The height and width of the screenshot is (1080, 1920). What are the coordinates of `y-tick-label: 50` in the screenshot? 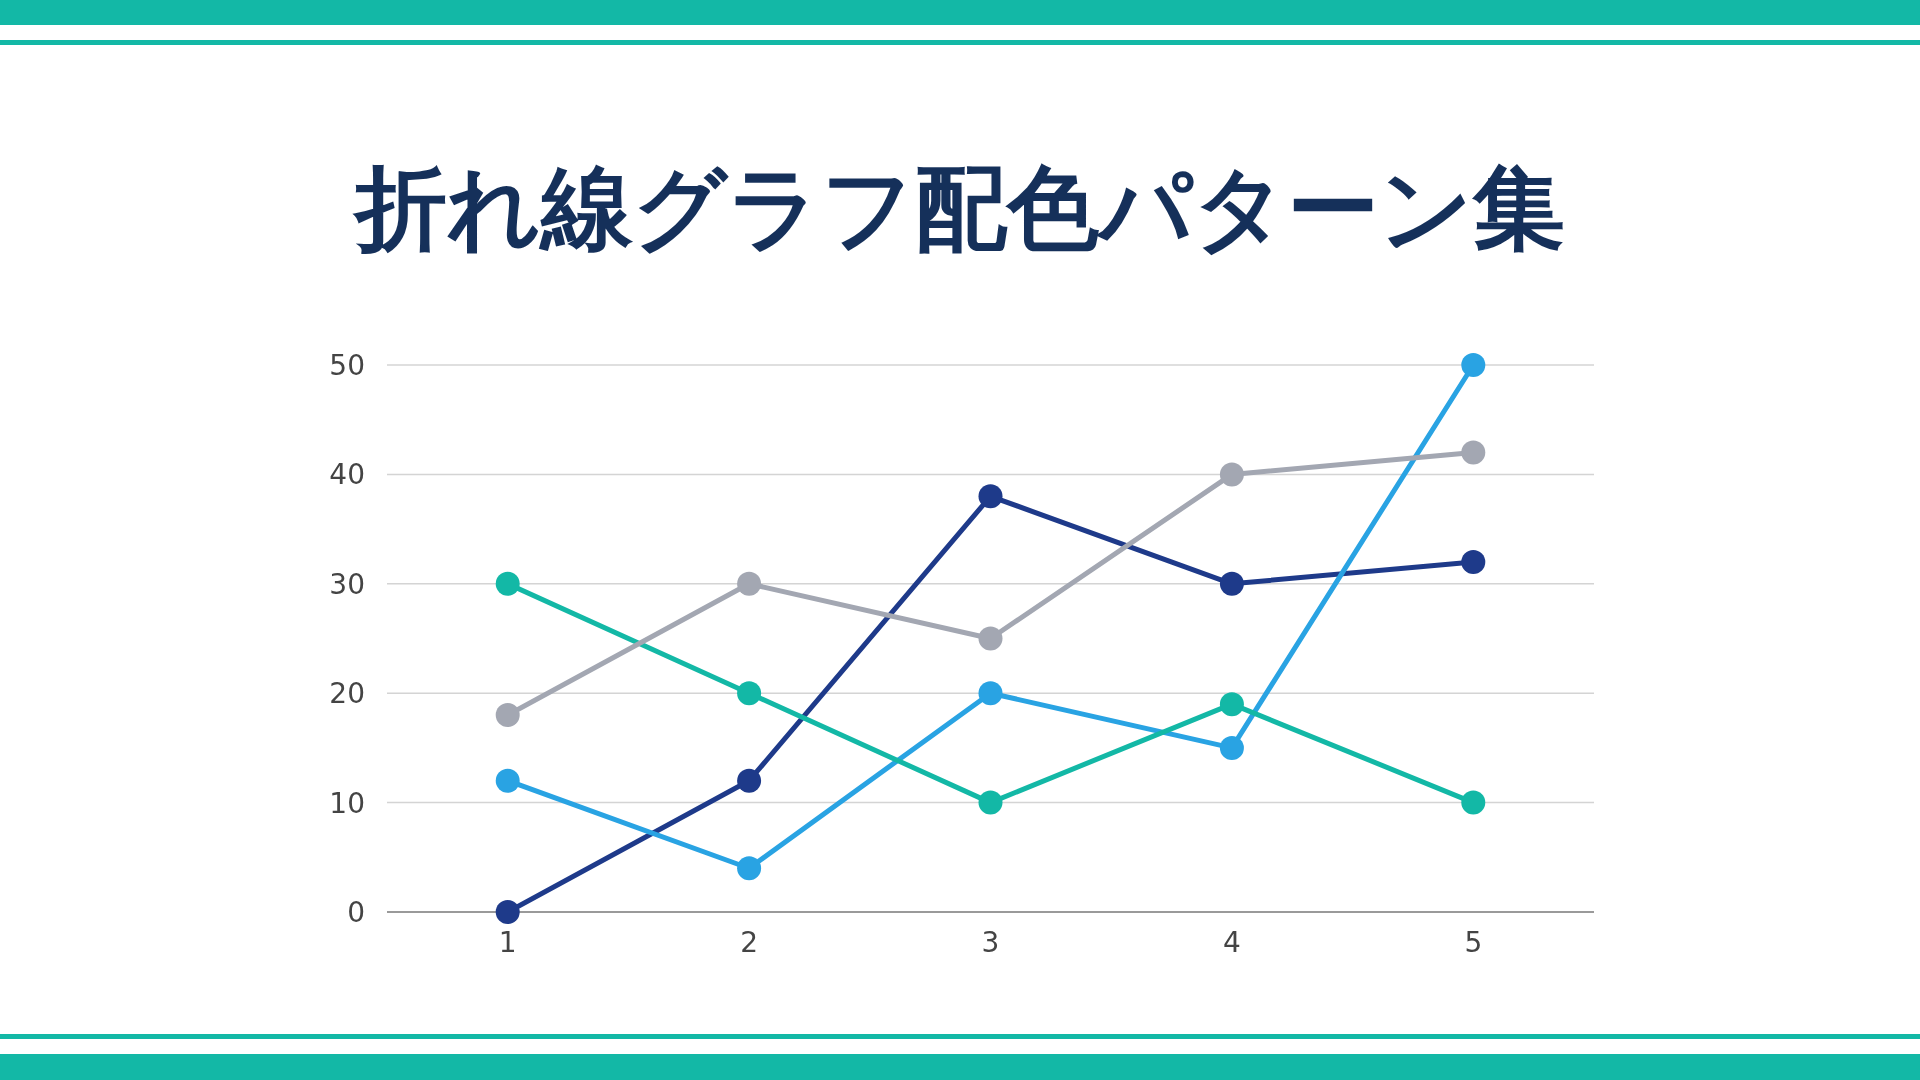 It's located at (347, 365).